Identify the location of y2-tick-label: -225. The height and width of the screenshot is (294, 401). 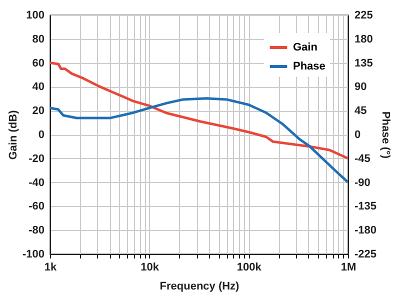
(365, 254).